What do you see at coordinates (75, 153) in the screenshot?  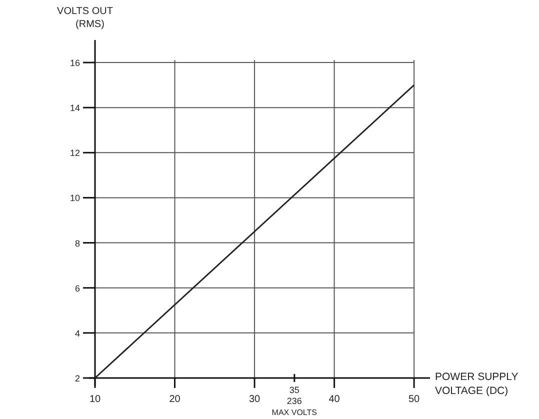 I see `y-tick-label: 12` at bounding box center [75, 153].